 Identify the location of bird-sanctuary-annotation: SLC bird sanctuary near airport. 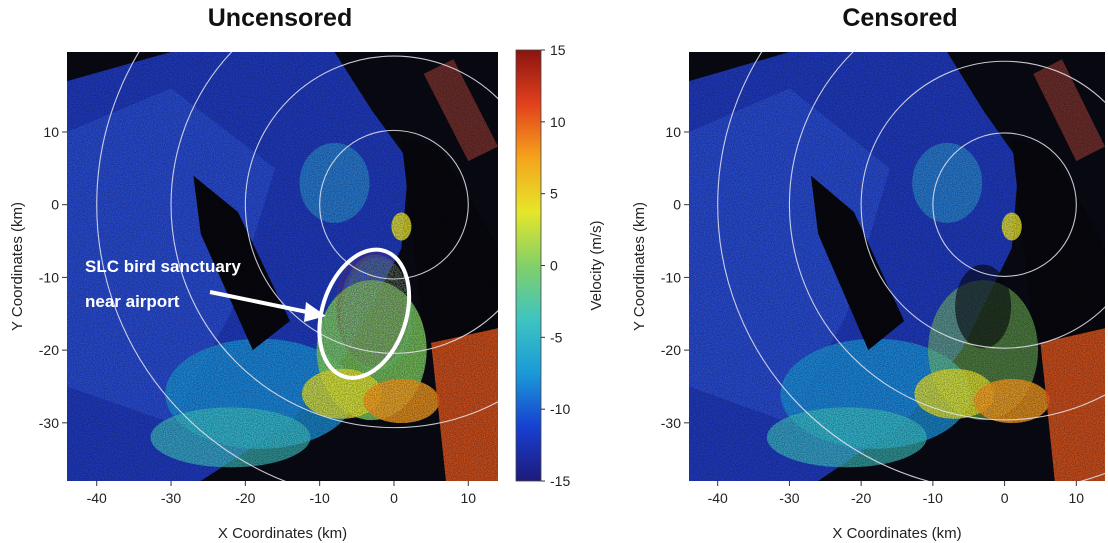
(248, 313).